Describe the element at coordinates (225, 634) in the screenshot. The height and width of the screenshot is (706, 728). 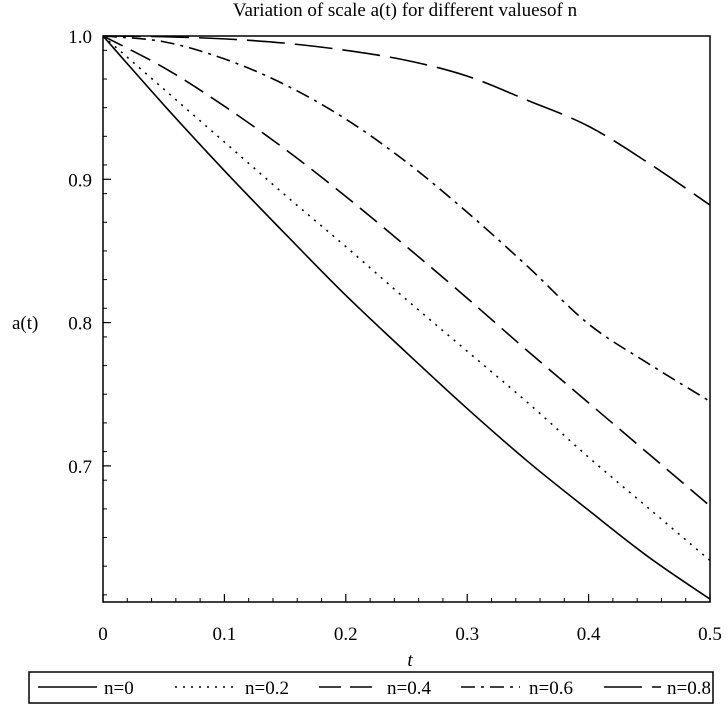
I see `x-tick-label: 0.1` at that location.